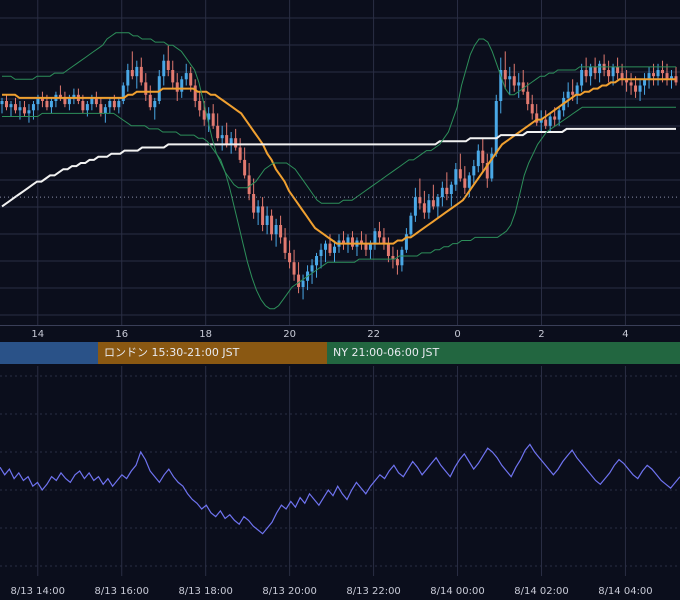  Describe the element at coordinates (122, 591) in the screenshot. I see `osc-x-tick-1: 8/13 16:00` at that location.